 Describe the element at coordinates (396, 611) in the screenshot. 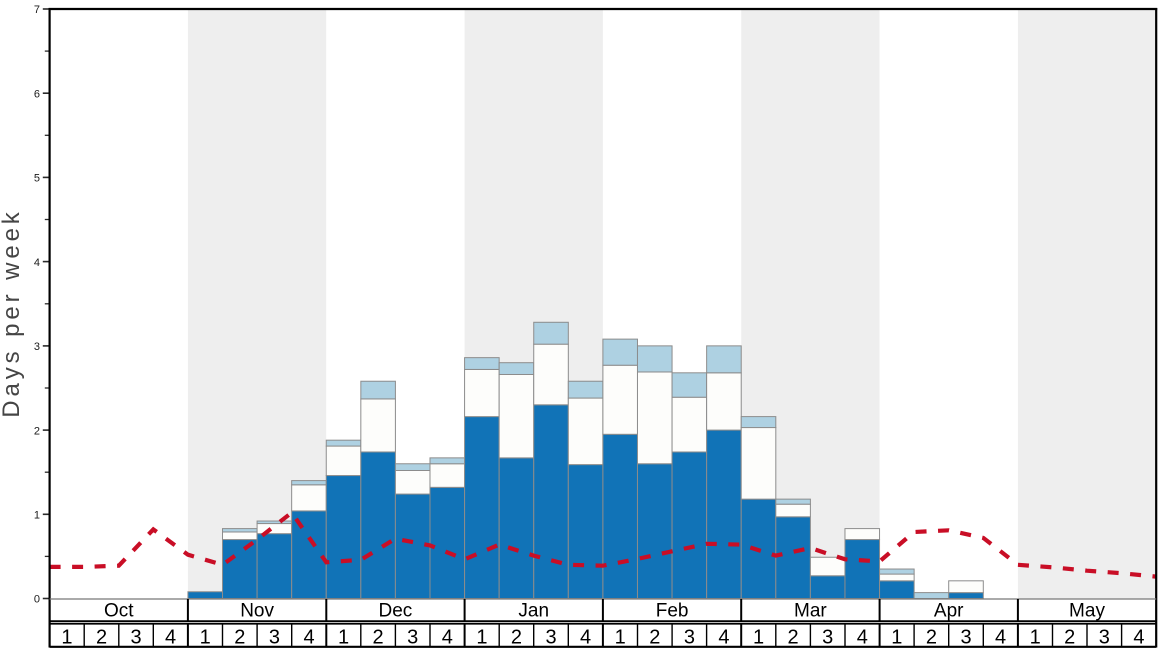

I see `svg-text: Dec` at that location.